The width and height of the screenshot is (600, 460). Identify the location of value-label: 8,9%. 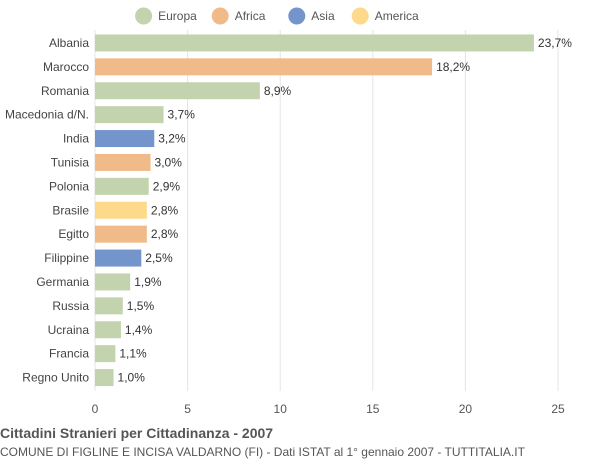
(278, 91).